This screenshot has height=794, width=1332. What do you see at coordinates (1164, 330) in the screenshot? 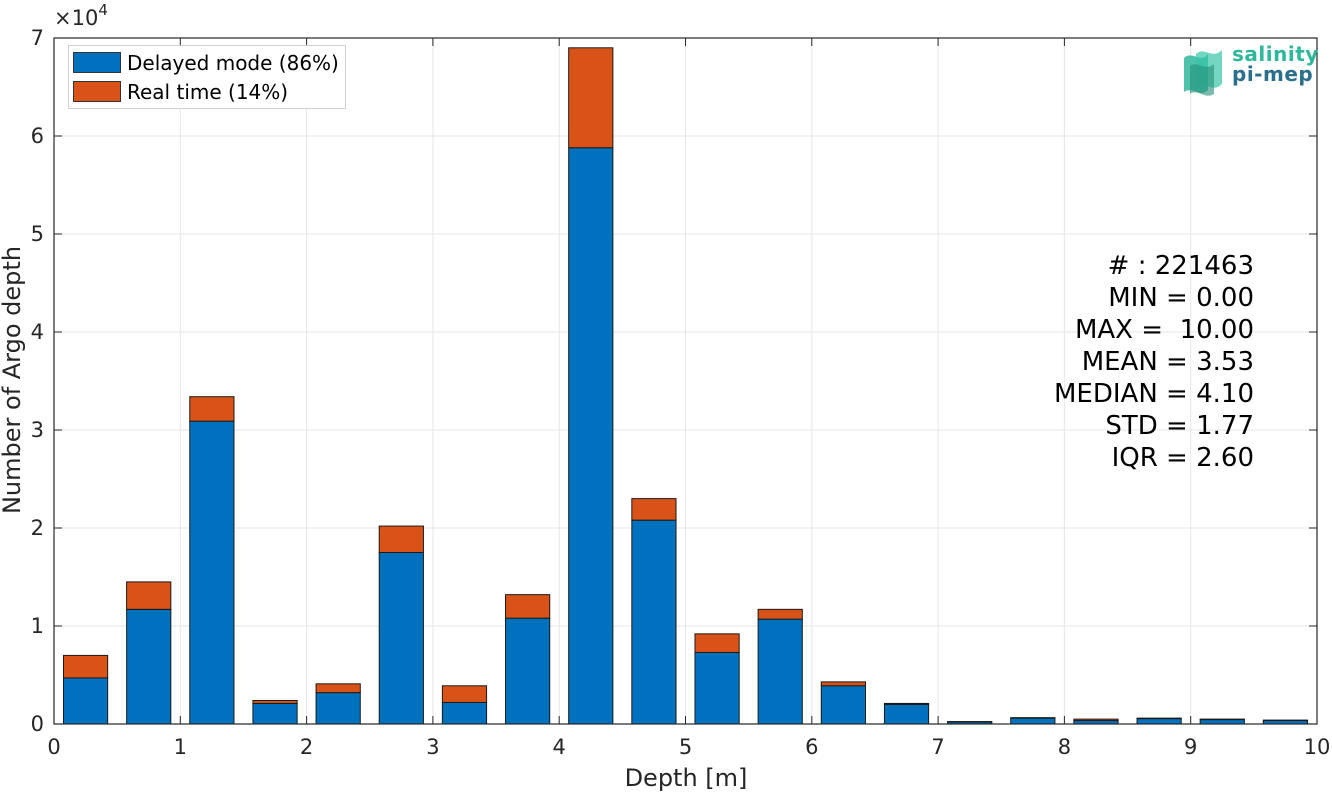
I see `stat-max: MAX = 10.00` at bounding box center [1164, 330].